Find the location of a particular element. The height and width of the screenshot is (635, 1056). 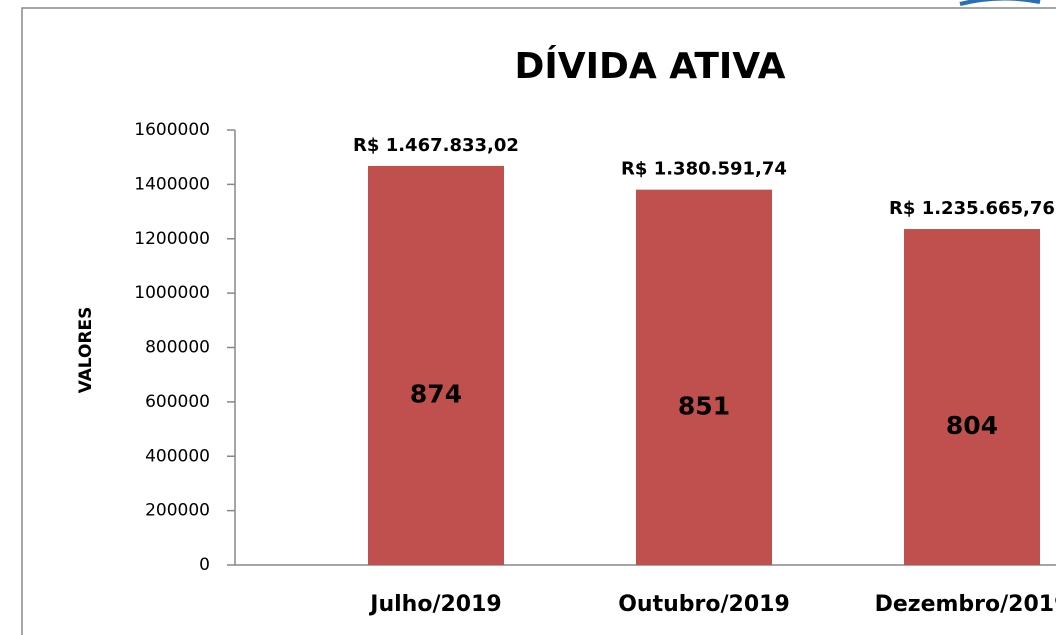

inner-label: 804 is located at coordinates (972, 425).